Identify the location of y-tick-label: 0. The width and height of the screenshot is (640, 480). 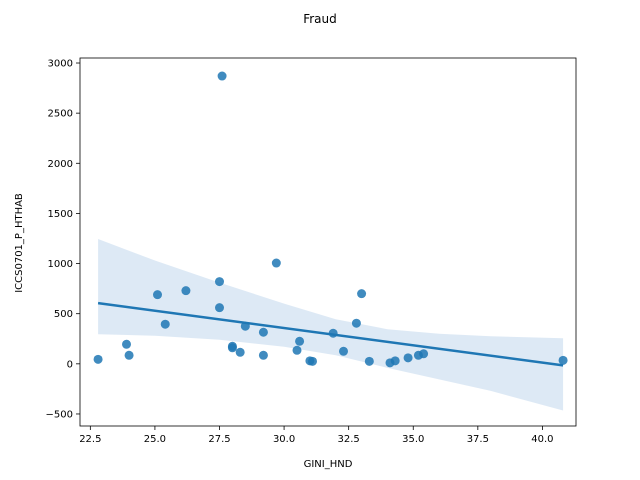
(70, 364).